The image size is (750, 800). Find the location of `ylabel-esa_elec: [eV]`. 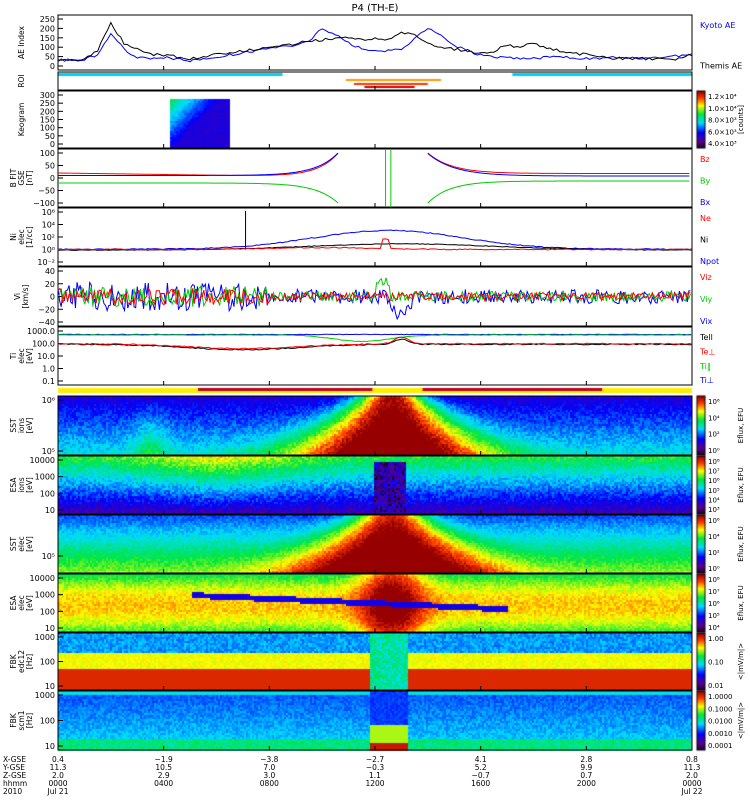

ylabel-esa_elec: [eV] is located at coordinates (29, 603).